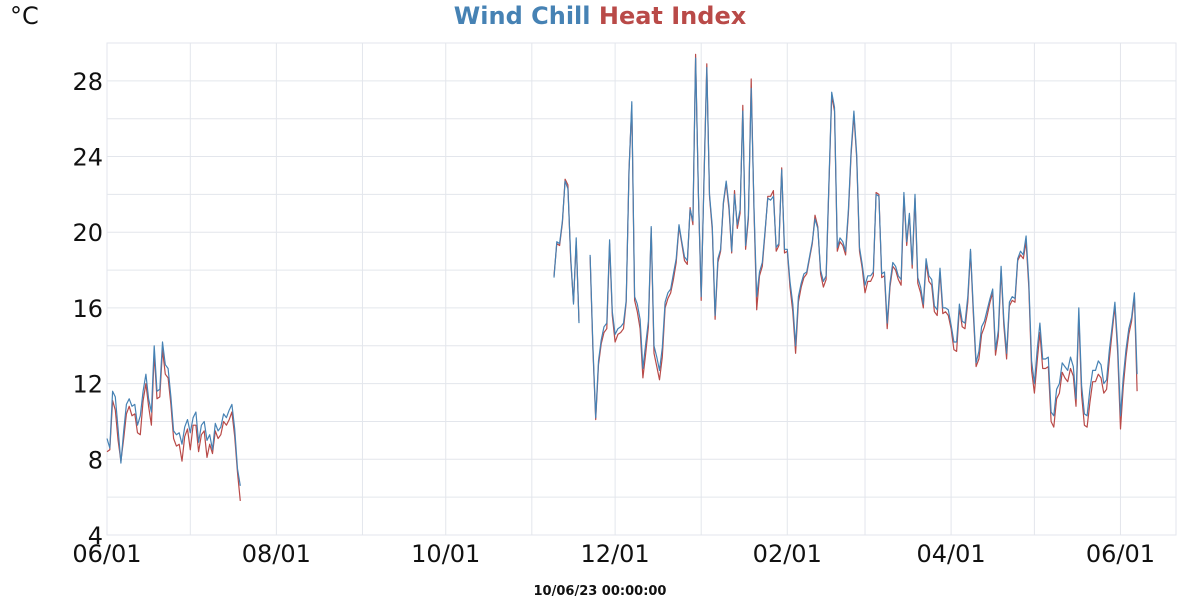 The image size is (1200, 600). Describe the element at coordinates (787, 554) in the screenshot. I see `x-tick-label: 02/01` at that location.